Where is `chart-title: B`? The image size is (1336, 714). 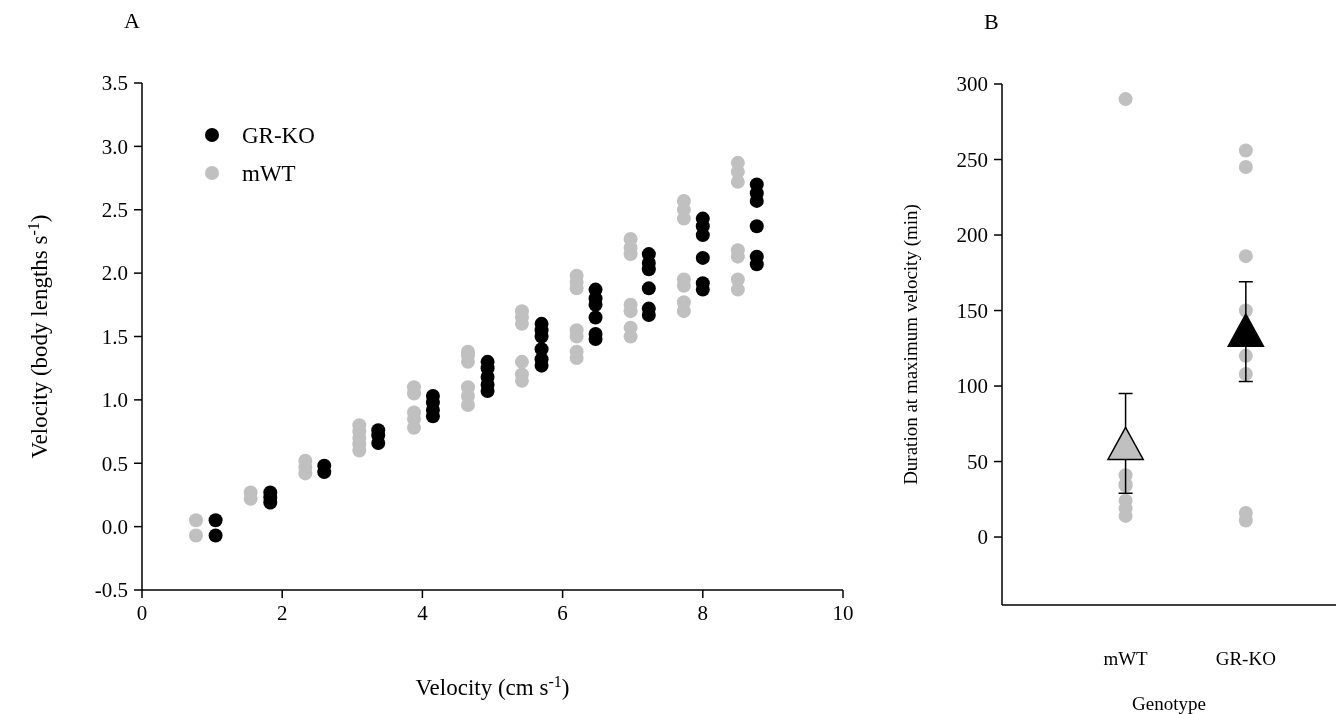
chart-title: B is located at coordinates (991, 21).